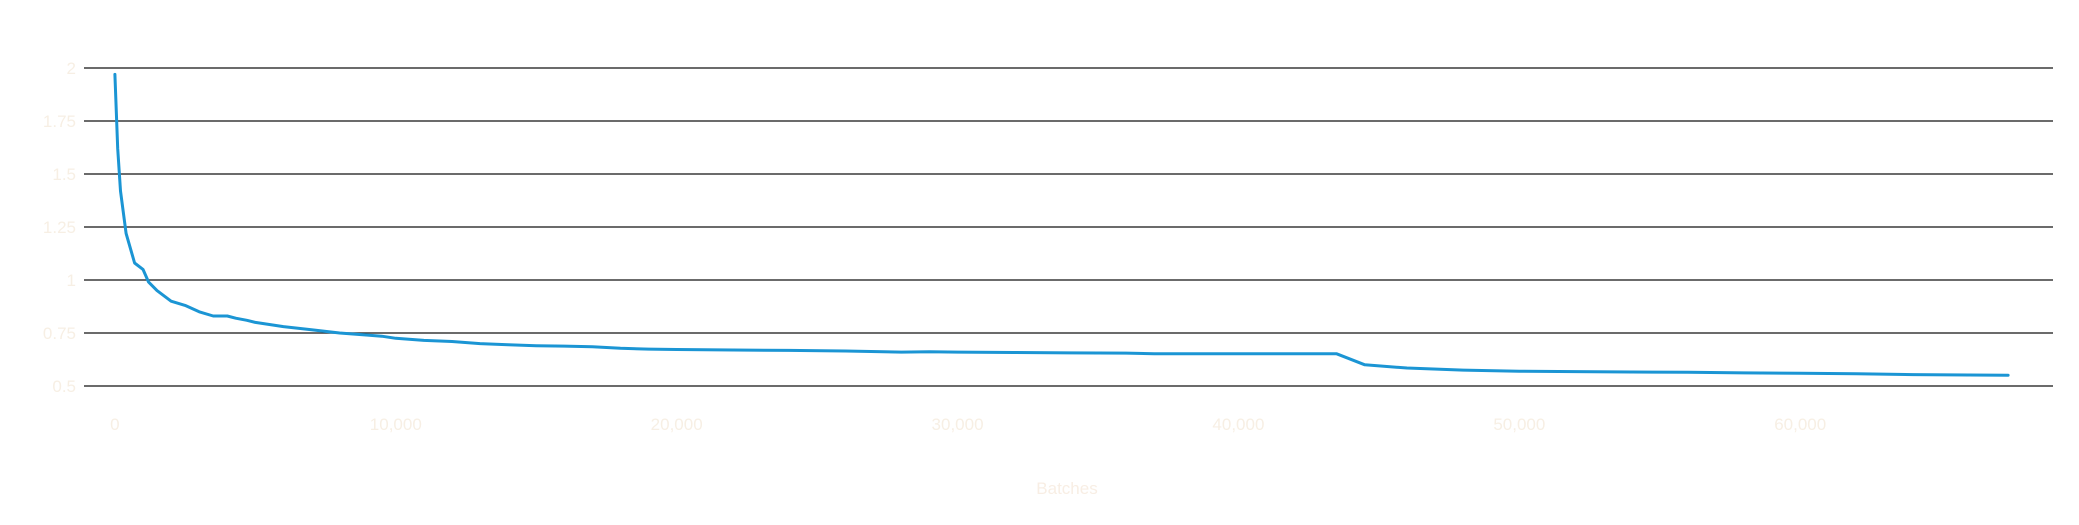  I want to click on x-tick-label: 40,000, so click(1238, 424).